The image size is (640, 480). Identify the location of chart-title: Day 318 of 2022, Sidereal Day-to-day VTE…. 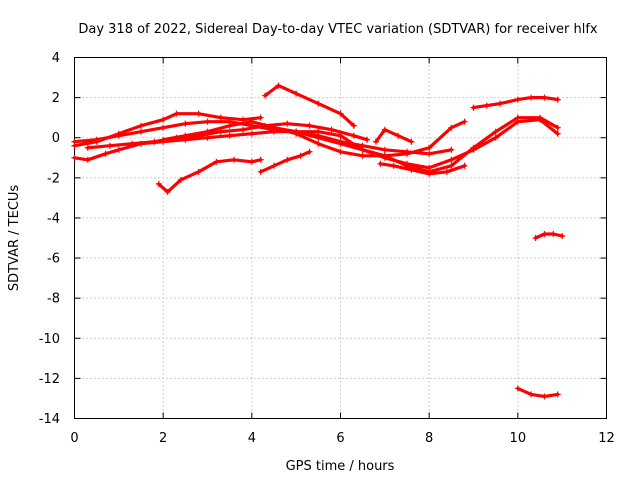
(338, 29).